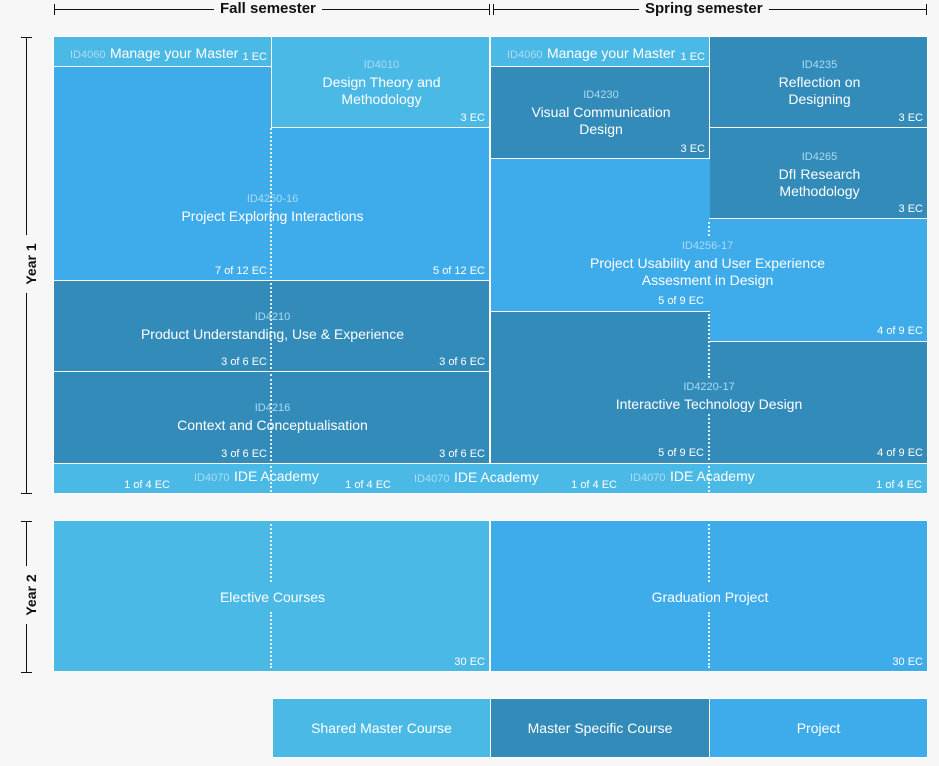 The image size is (939, 766). What do you see at coordinates (31, 264) in the screenshot?
I see `year1-label: Year 1` at bounding box center [31, 264].